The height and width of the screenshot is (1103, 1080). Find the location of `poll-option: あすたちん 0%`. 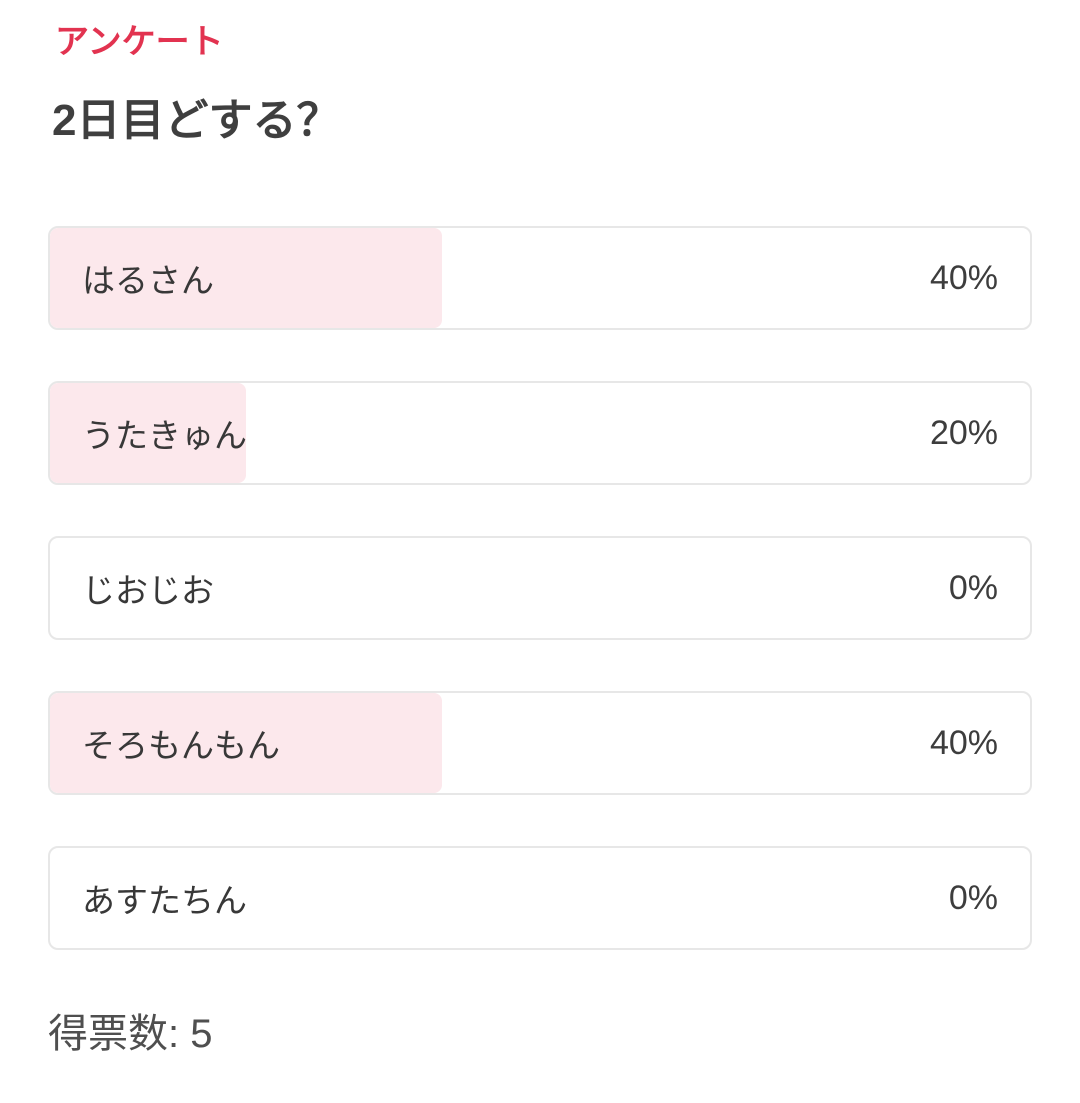

poll-option: あすたちん 0% is located at coordinates (540, 898).